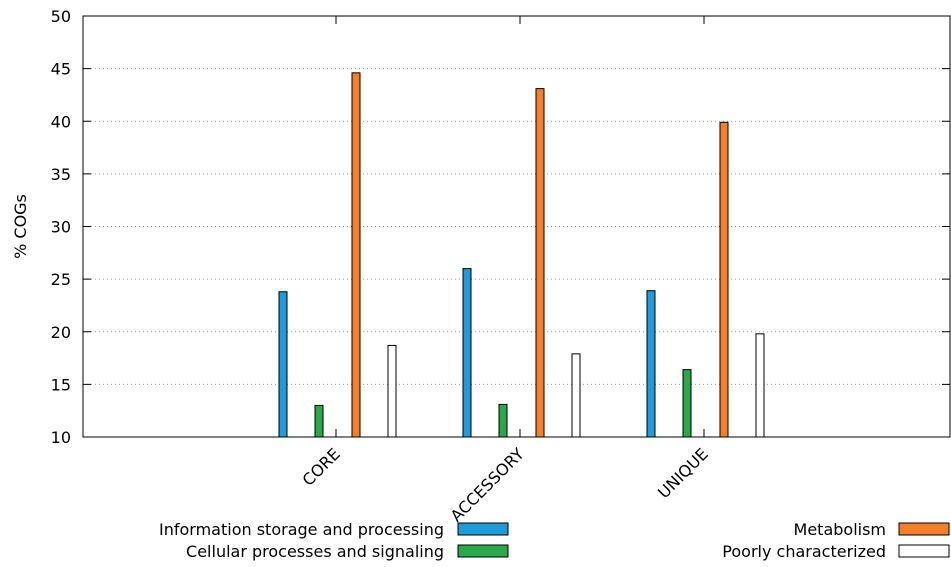 This screenshot has height=567, width=951. I want to click on legend-label: Metabolism, so click(840, 529).